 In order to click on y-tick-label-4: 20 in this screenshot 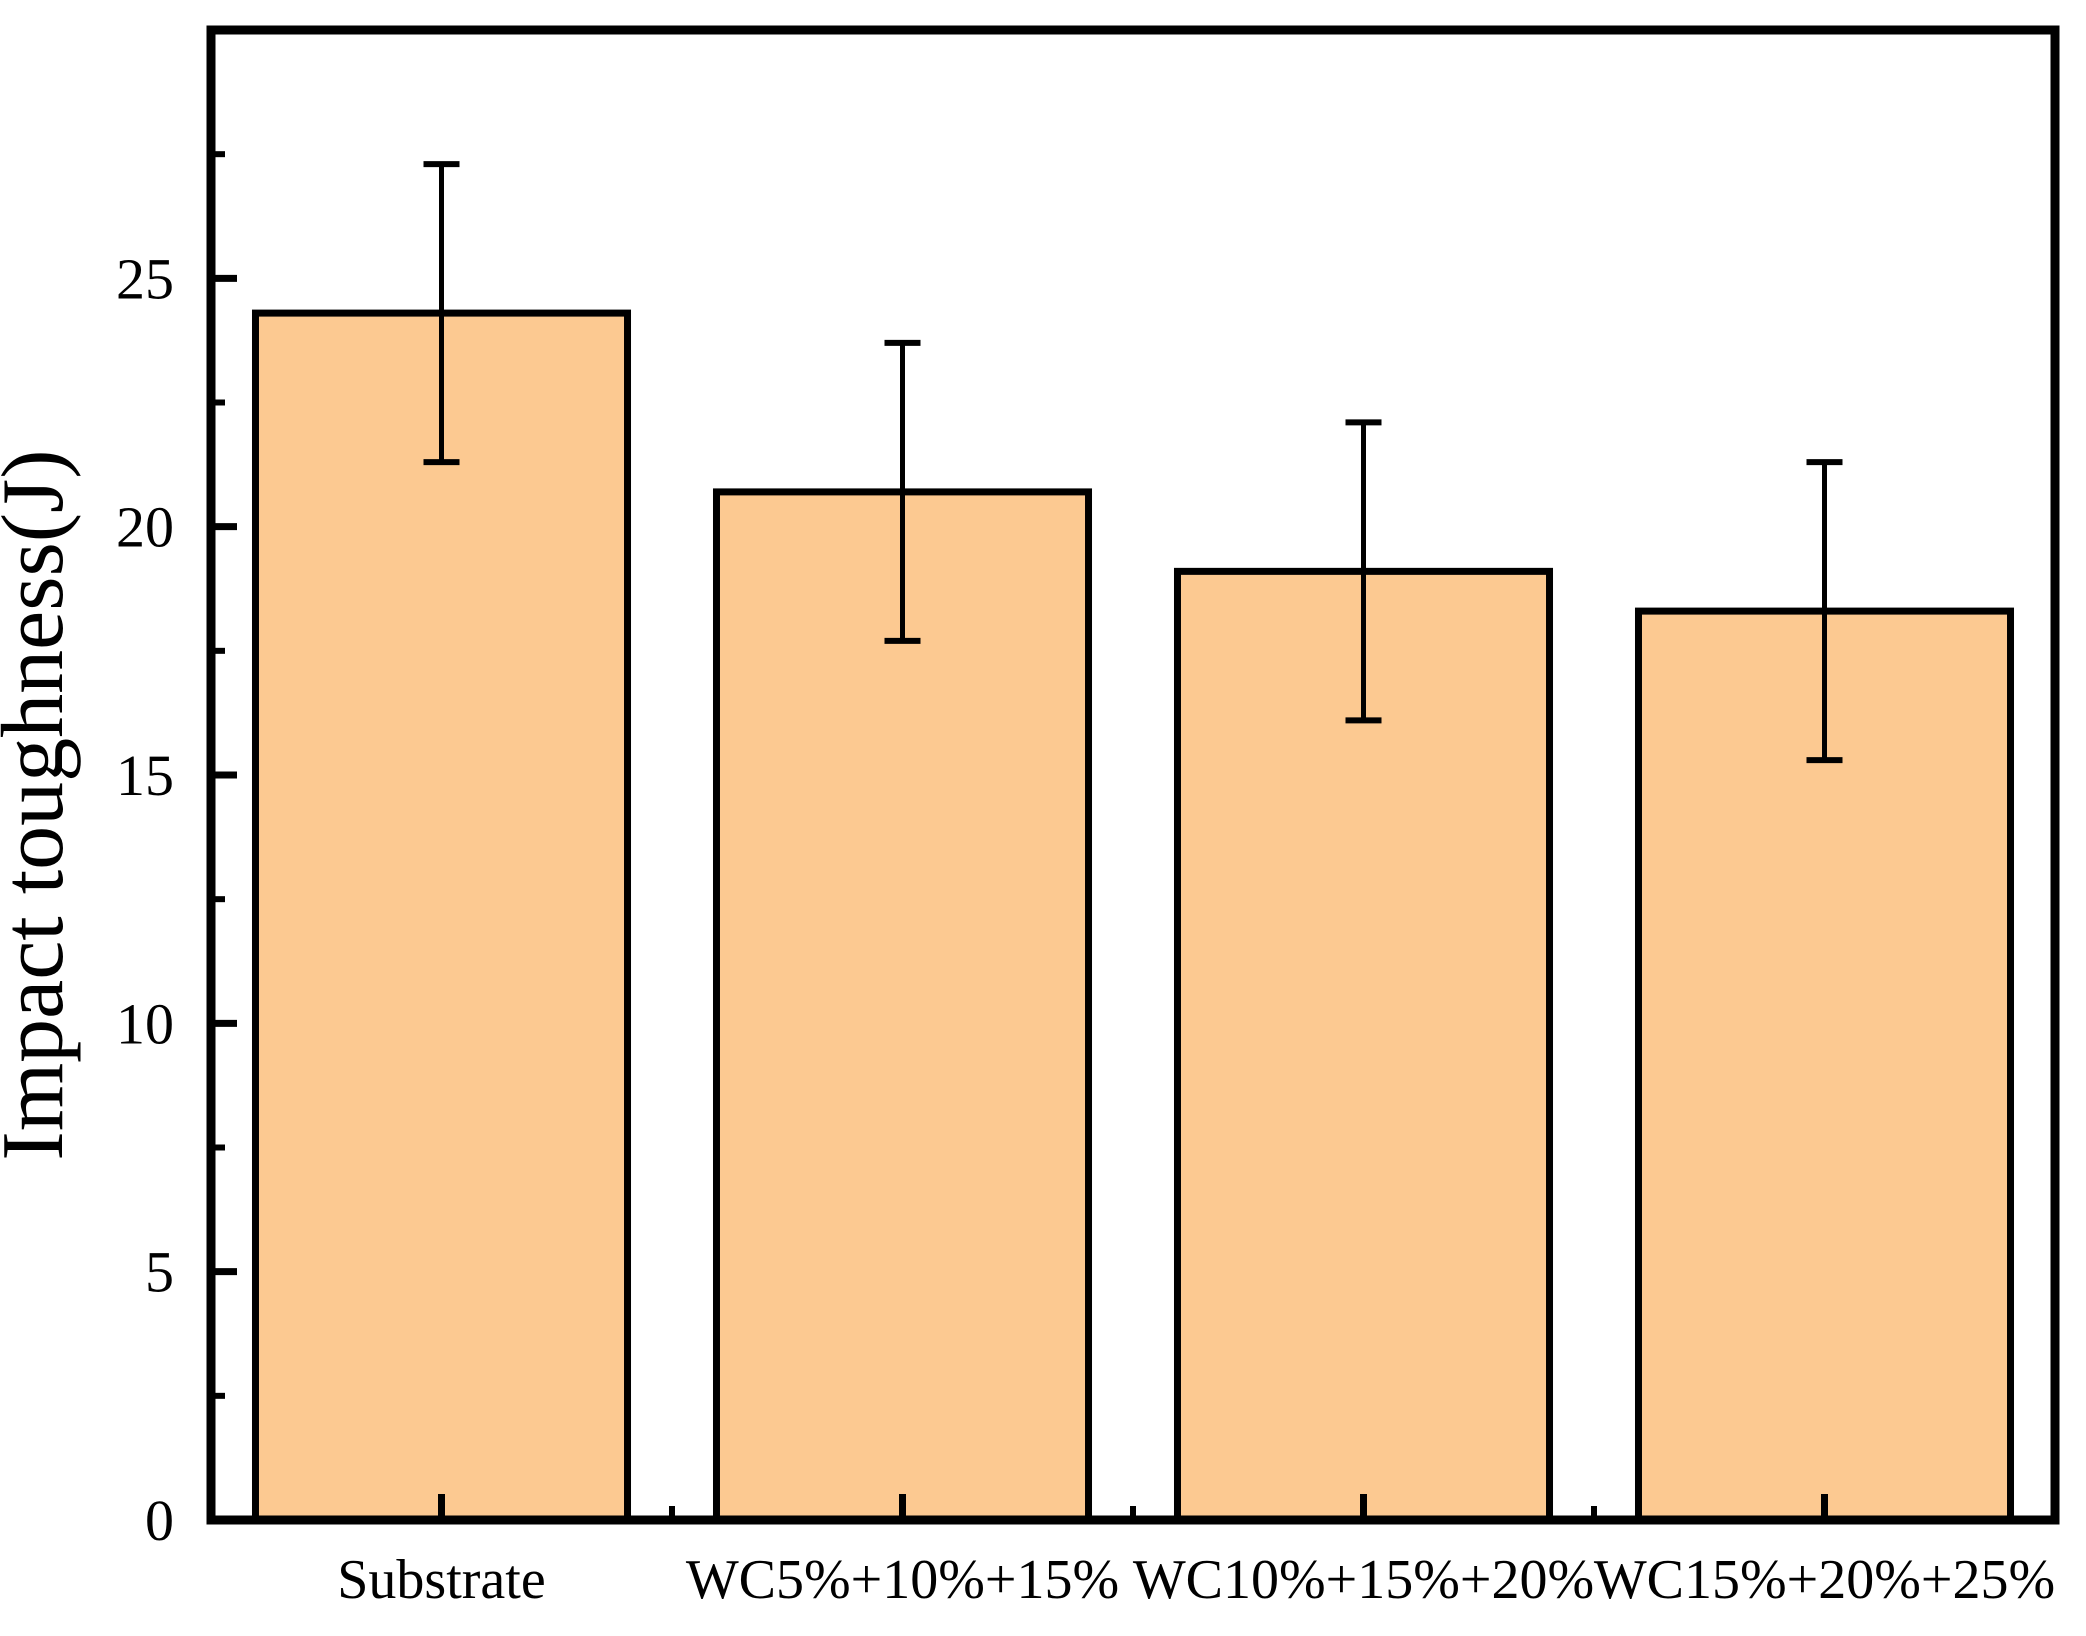, I will do `click(145, 527)`.